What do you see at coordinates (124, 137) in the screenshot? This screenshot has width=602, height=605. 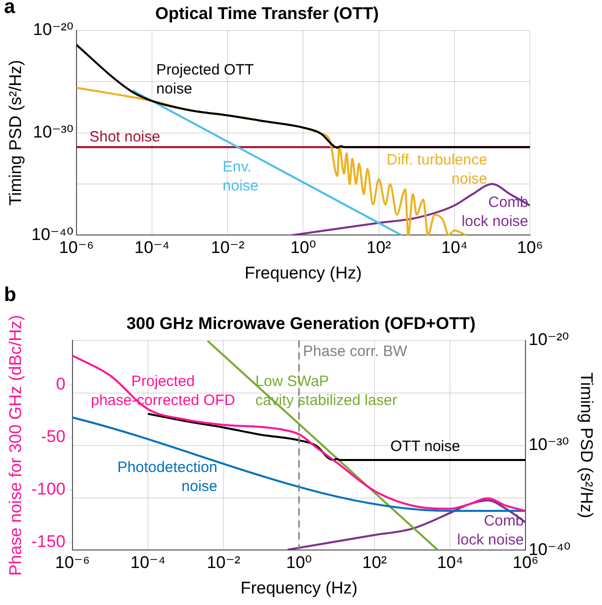 I see `series-label: Shot noise` at bounding box center [124, 137].